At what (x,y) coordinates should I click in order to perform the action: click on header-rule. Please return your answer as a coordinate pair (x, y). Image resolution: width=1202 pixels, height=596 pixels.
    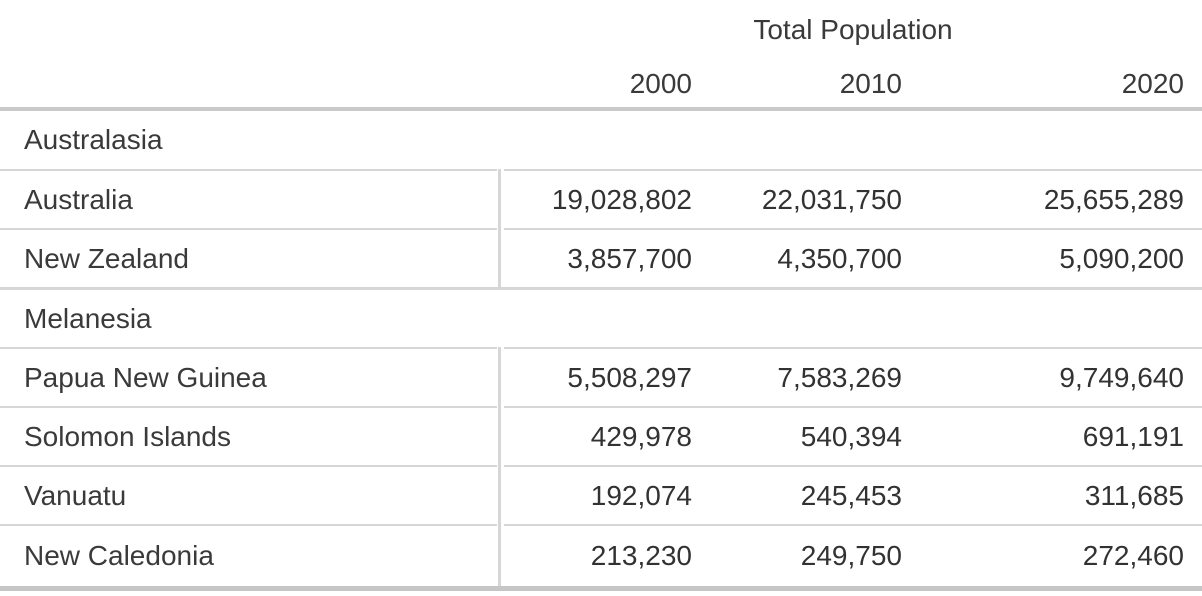
    Looking at the image, I should click on (601, 109).